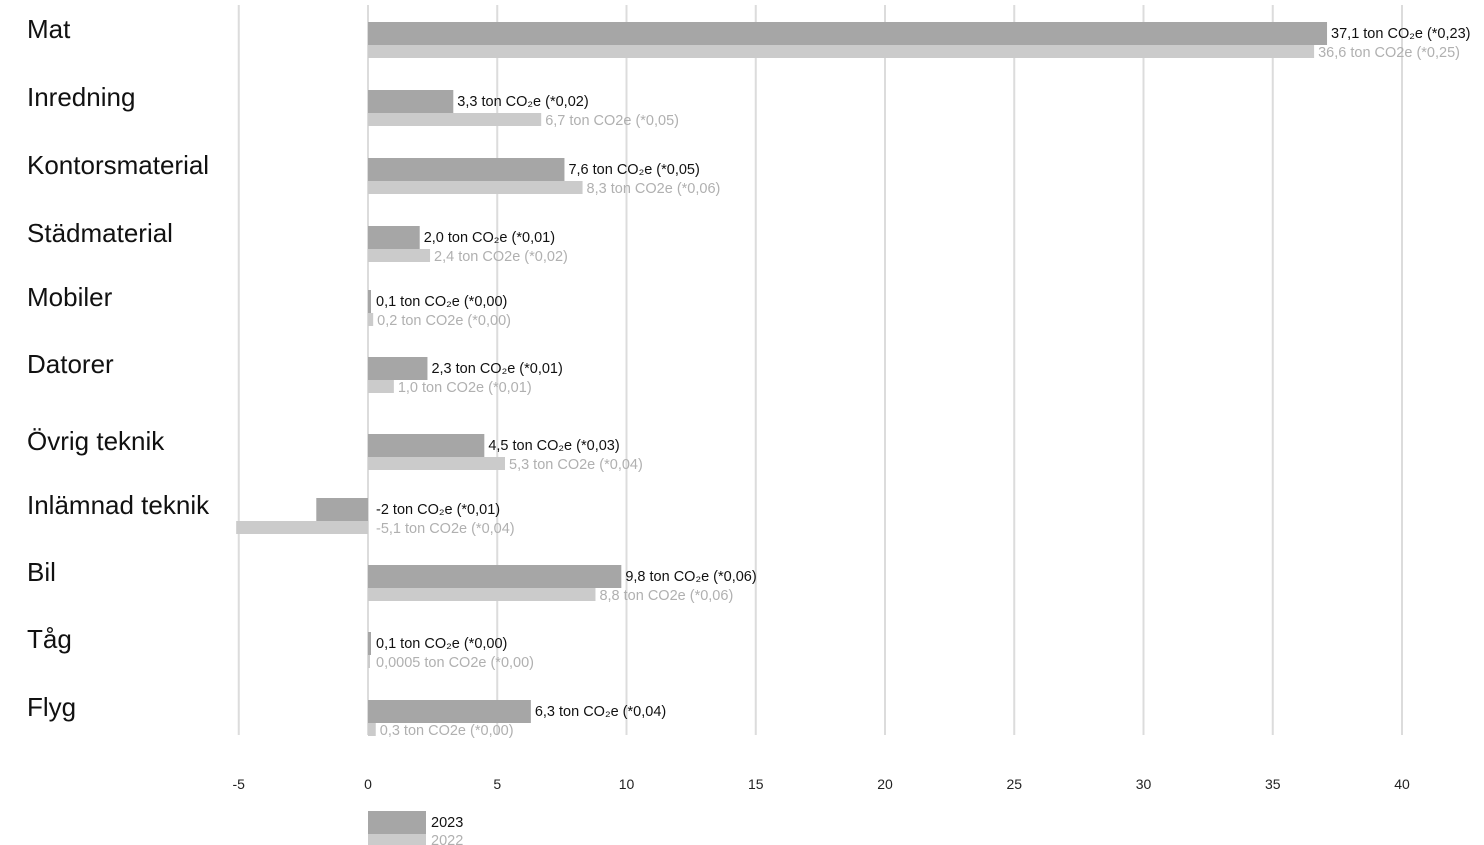  What do you see at coordinates (445, 529) in the screenshot?
I see `data-label-2022: -5,1 ton CO2e (*0,04)` at bounding box center [445, 529].